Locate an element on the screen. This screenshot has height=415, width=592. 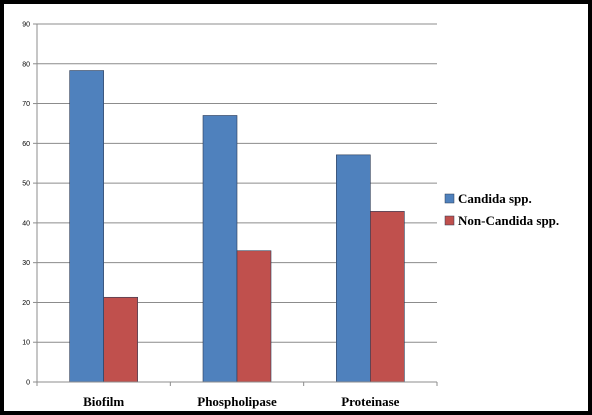
y-axis-ticks: 0 10 20 30 40 50 60 70 80 90 is located at coordinates (29, 204).